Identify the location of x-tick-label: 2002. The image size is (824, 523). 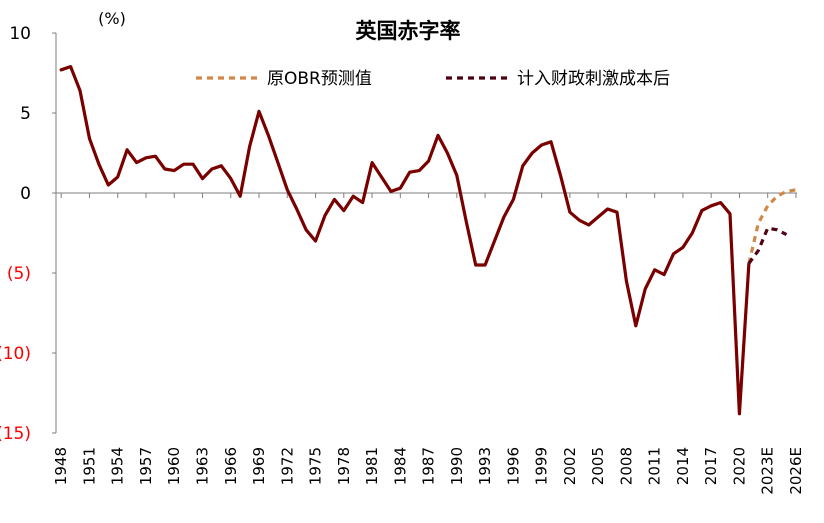
(570, 466).